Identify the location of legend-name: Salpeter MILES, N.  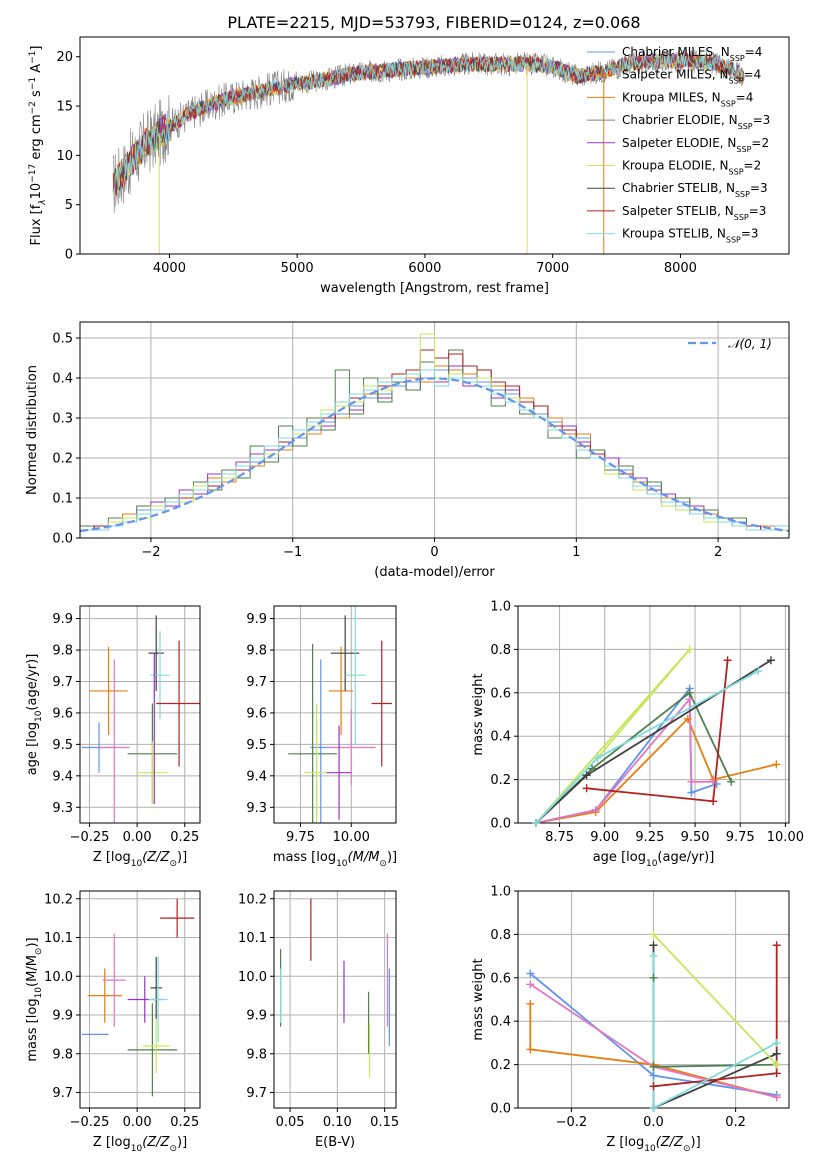
(675, 75).